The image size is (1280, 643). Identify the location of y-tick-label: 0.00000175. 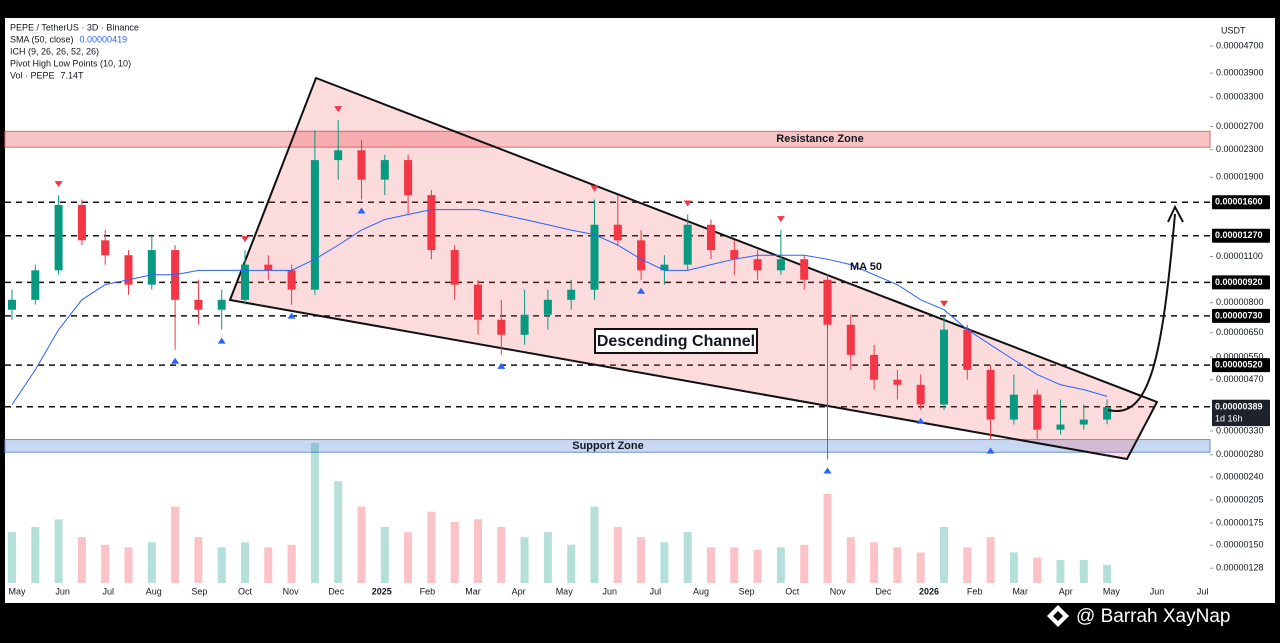
(1240, 522).